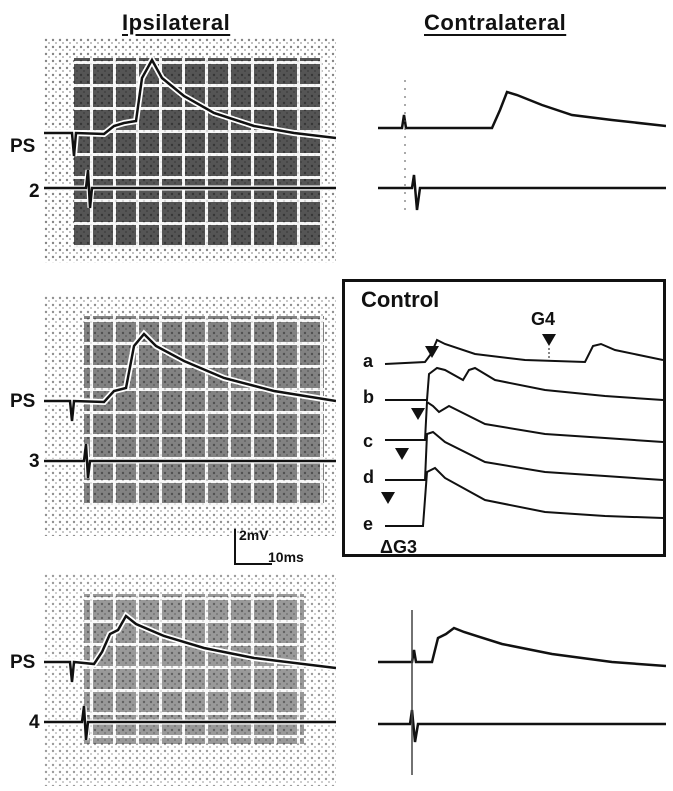  Describe the element at coordinates (549, 340) in the screenshot. I see `g4-arrowhead` at that location.